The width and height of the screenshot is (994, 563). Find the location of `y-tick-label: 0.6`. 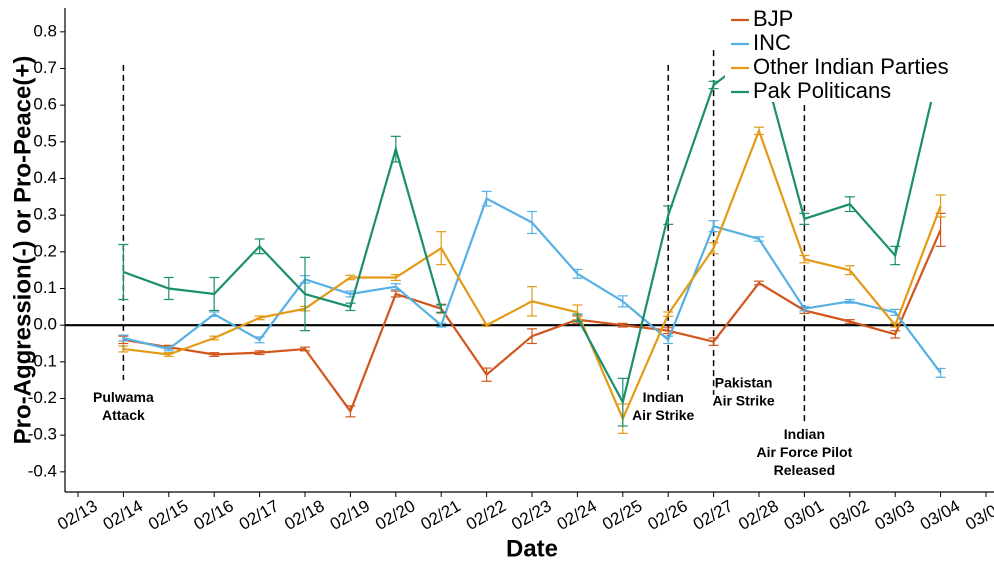

y-tick-label: 0.6 is located at coordinates (45, 104).